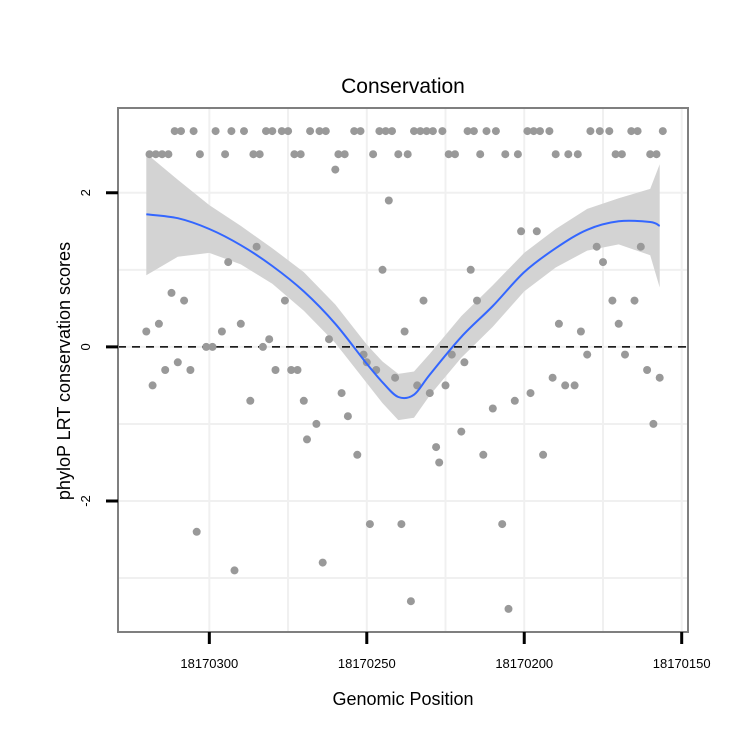  I want to click on x-axis: 18170300 18170250 18170200 18170150, so click(445, 651).